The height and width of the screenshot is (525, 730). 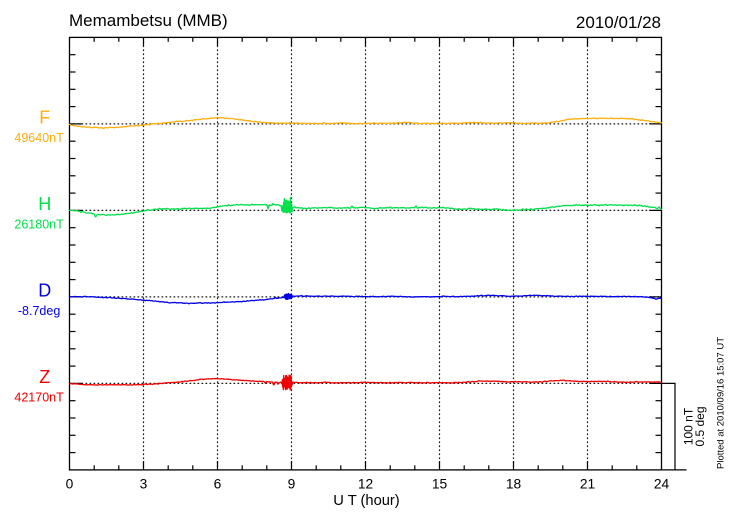 I want to click on svg-text: -8.7deg, so click(x=39, y=311).